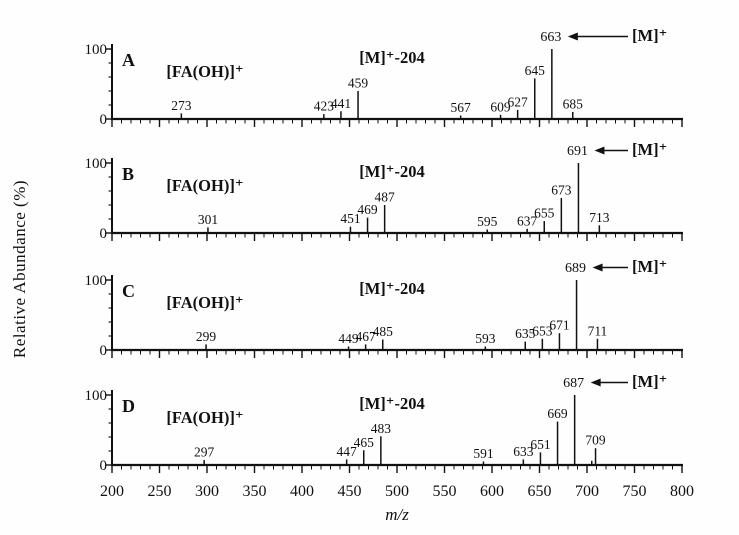 The width and height of the screenshot is (739, 535). What do you see at coordinates (128, 291) in the screenshot?
I see `panel-letter-C: C` at bounding box center [128, 291].